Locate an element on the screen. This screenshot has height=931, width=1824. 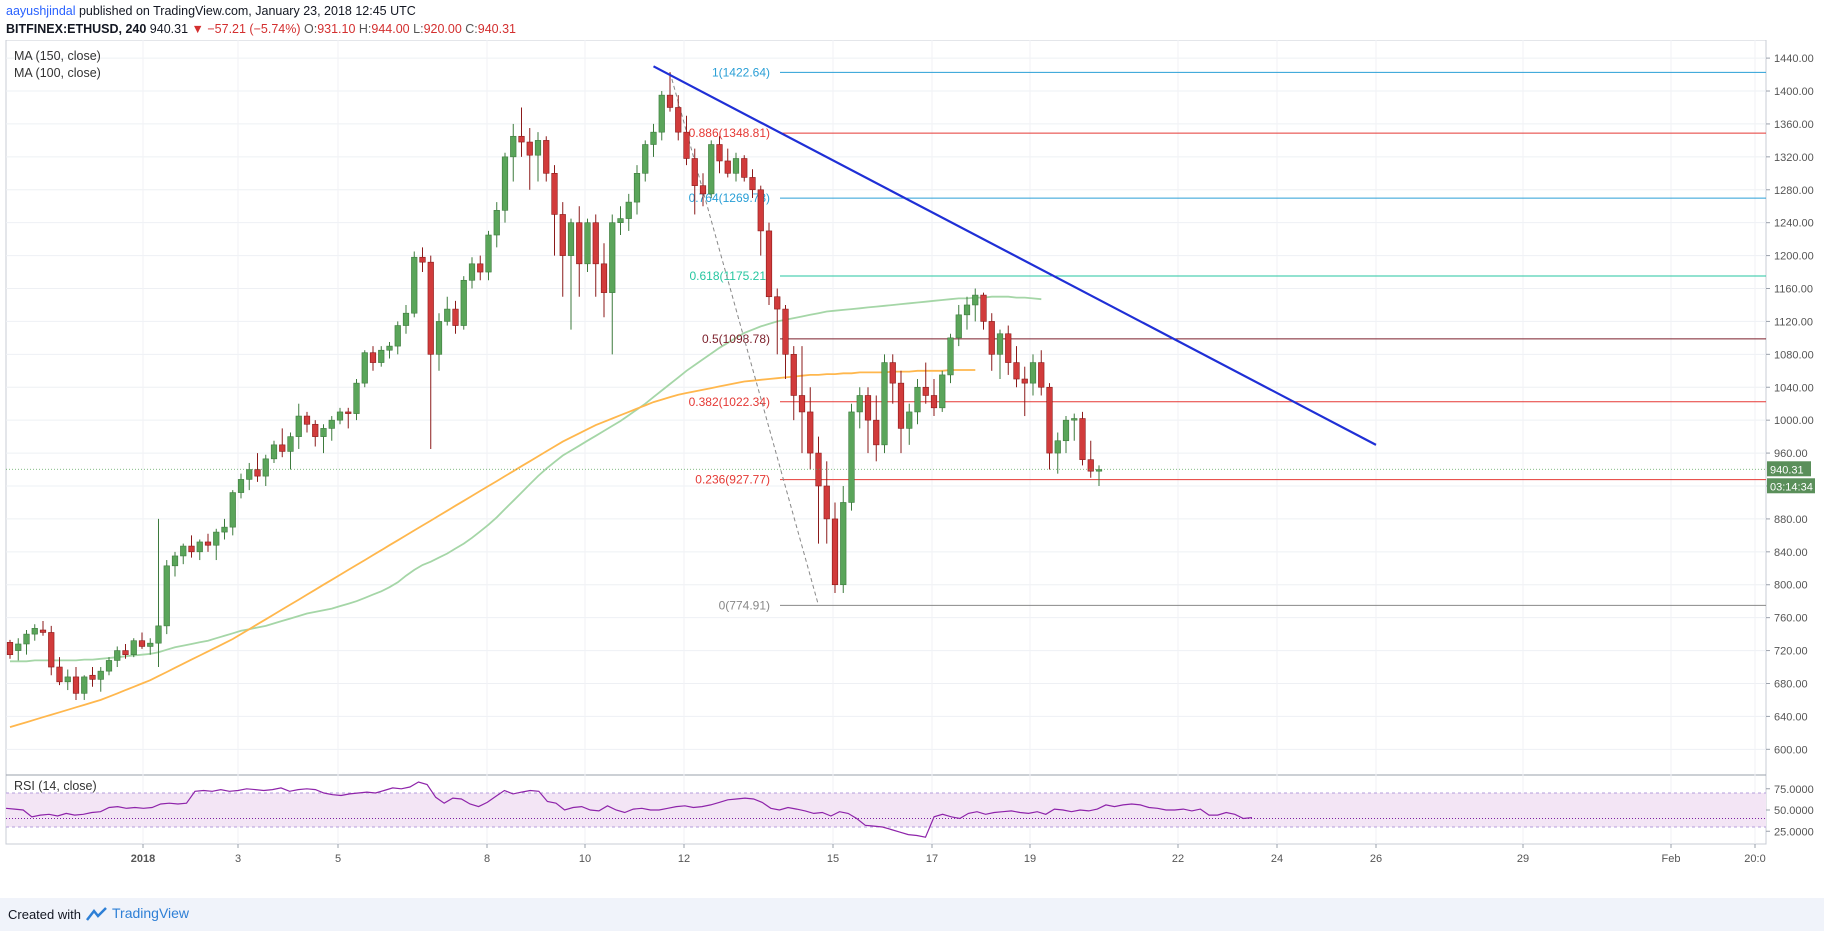
high-value: 944.00 is located at coordinates (390, 29).